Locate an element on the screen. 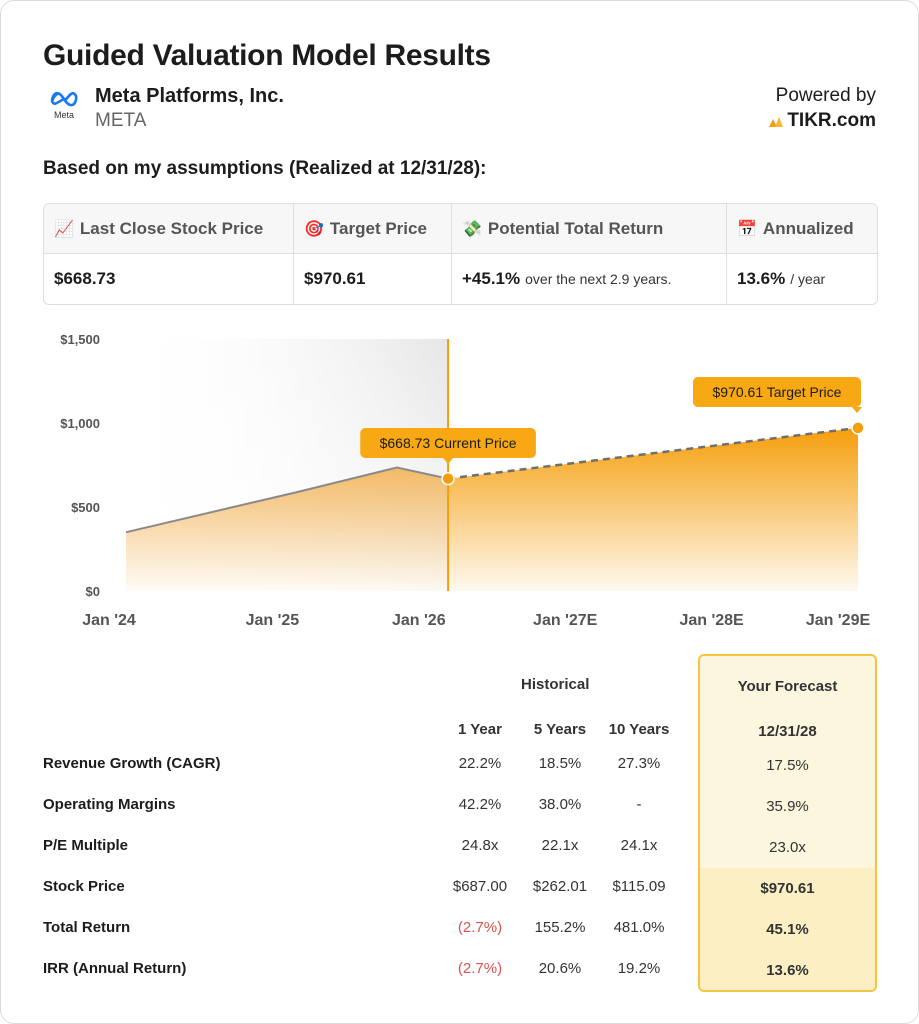  summary-suffix: over the next 2.9 years. is located at coordinates (598, 279).